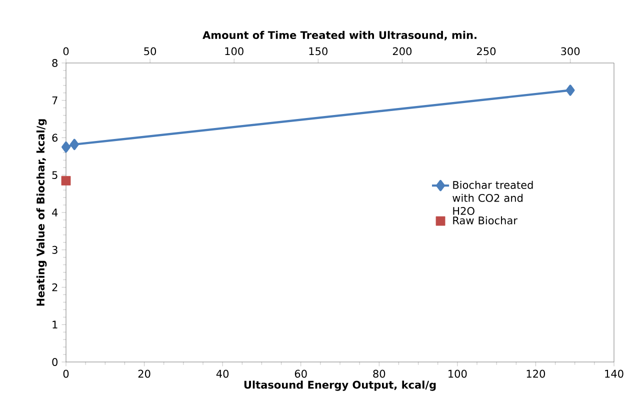 Image resolution: width=630 pixels, height=419 pixels. Describe the element at coordinates (55, 324) in the screenshot. I see `y-tick-label: 1` at that location.